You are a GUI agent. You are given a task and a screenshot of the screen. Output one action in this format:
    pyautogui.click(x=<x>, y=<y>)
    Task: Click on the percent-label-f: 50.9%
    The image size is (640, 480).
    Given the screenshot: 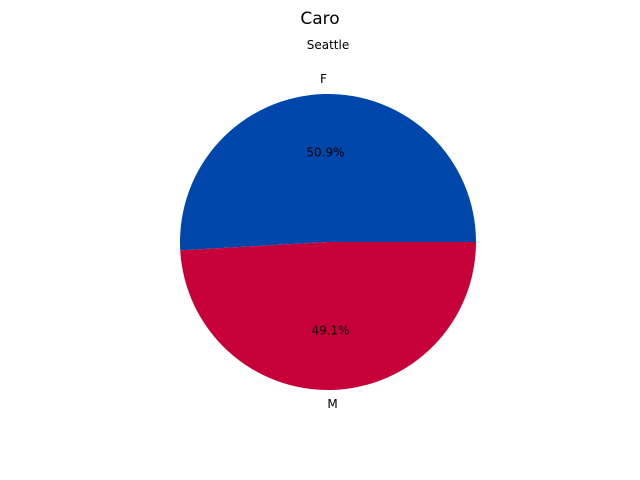 What is the action you would take?
    pyautogui.click(x=325, y=153)
    